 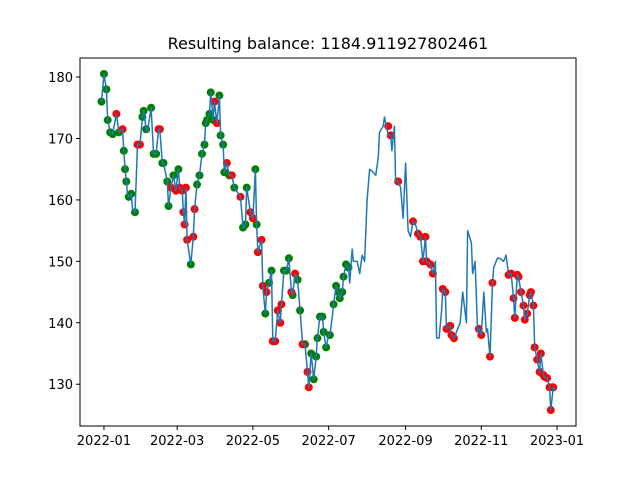 I want to click on point, so click(x=101, y=101).